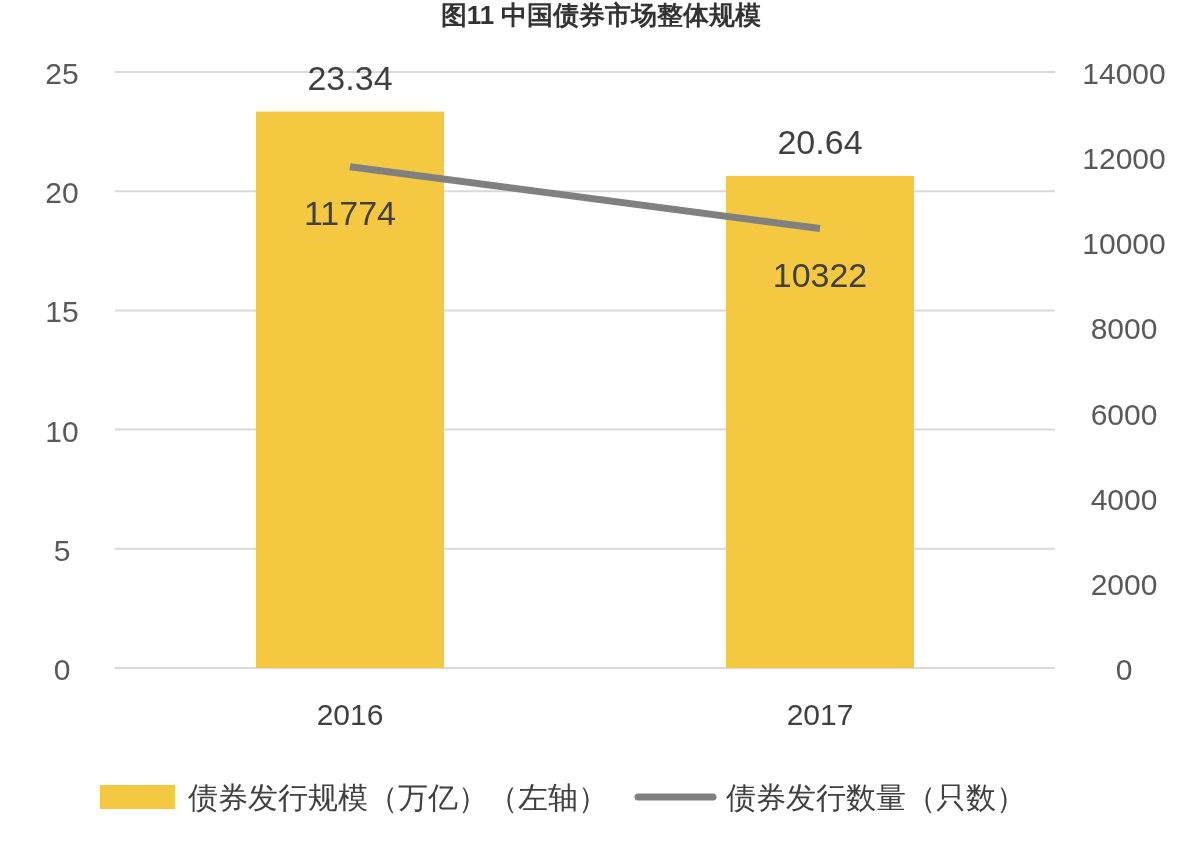  I want to click on y2-tick-label: 4000, so click(1124, 499).